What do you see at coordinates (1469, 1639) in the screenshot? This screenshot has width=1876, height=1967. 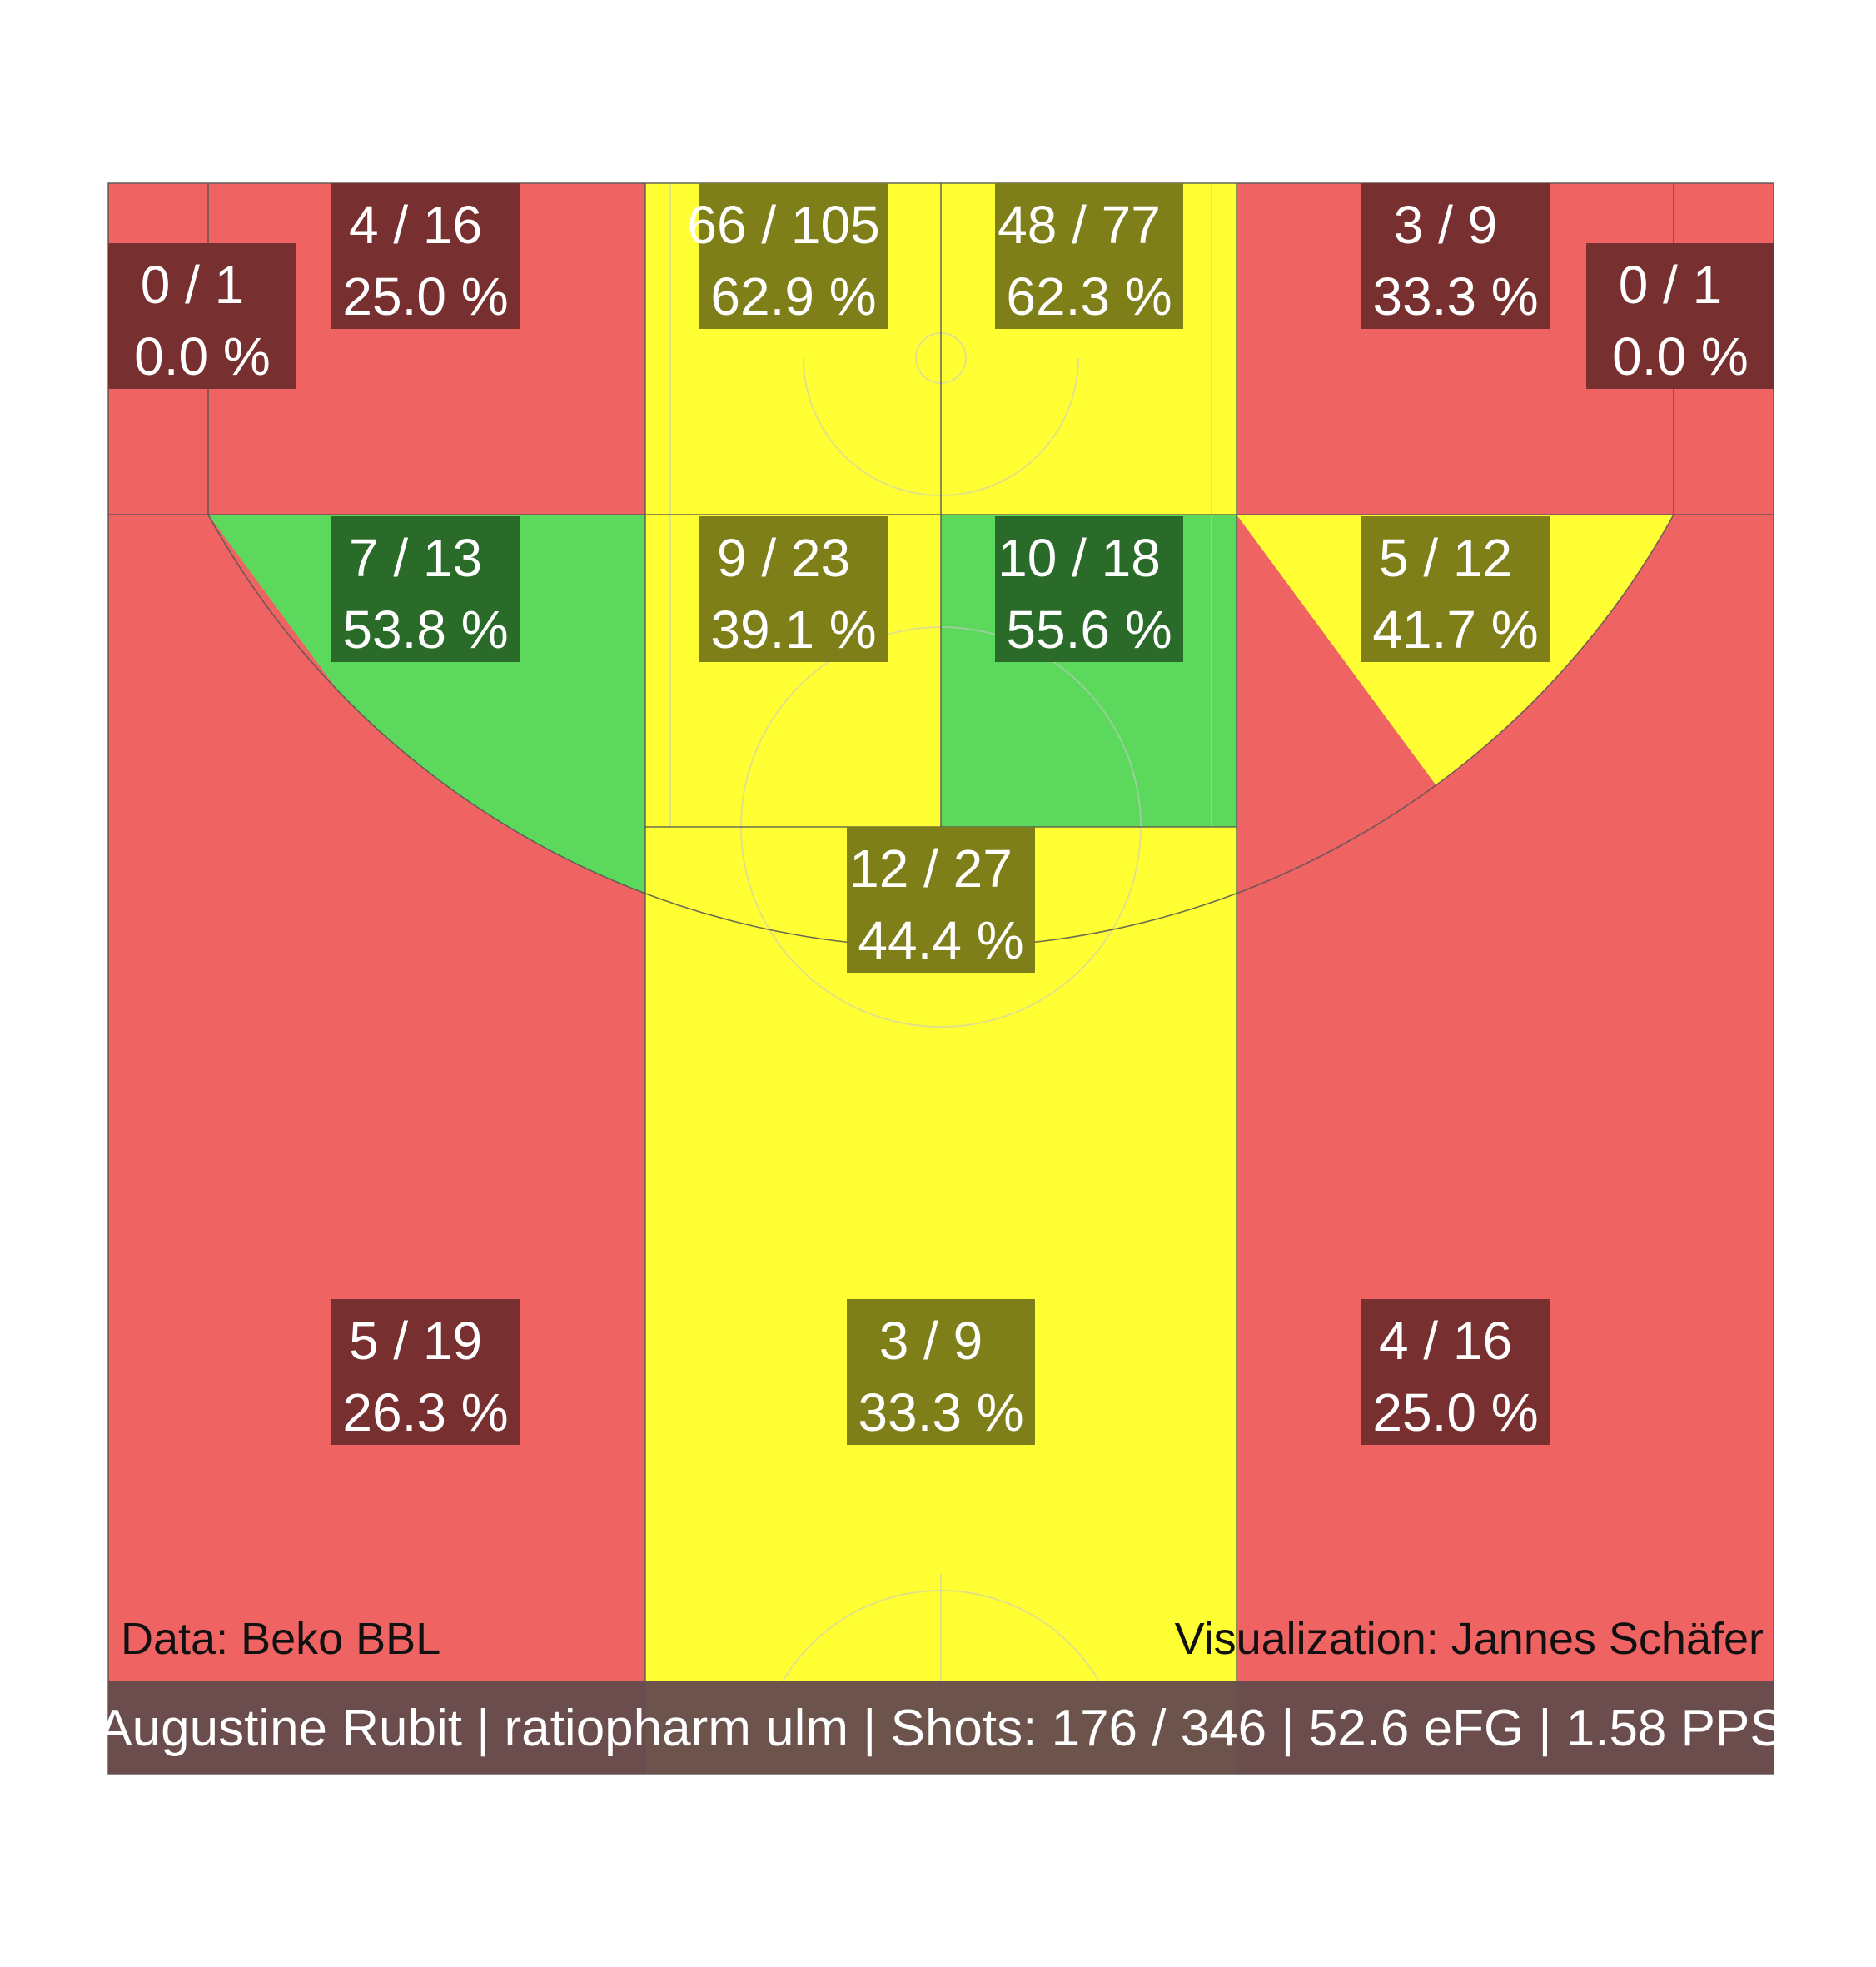 I see `visualization-credit: Visualization: Jannes Schäfer` at bounding box center [1469, 1639].